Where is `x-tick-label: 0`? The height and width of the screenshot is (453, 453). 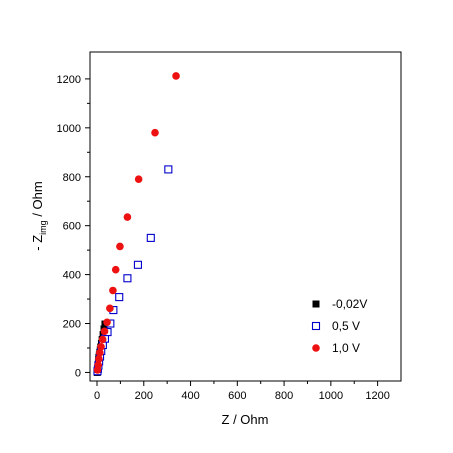
x-tick-label: 0 is located at coordinates (97, 396).